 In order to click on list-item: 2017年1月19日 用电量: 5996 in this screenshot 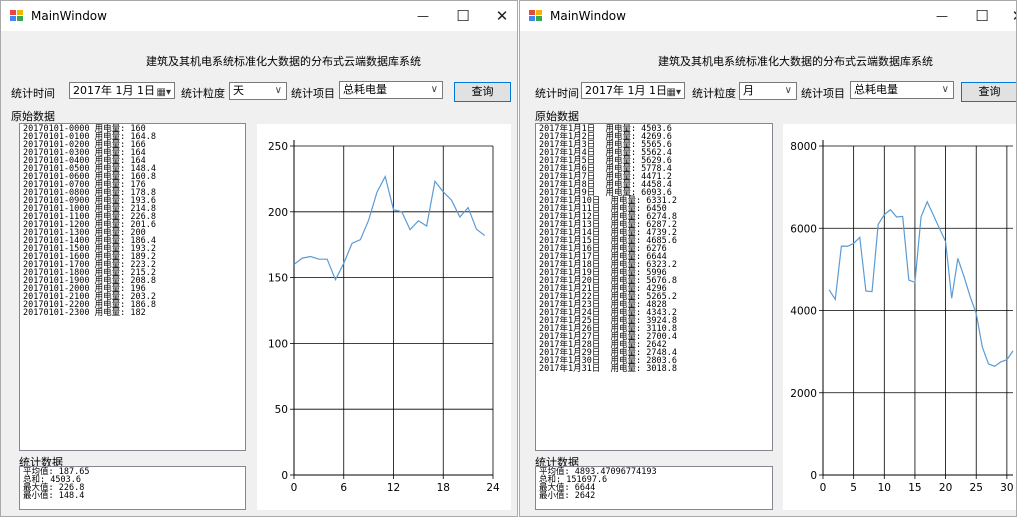, I will do `click(603, 273)`.